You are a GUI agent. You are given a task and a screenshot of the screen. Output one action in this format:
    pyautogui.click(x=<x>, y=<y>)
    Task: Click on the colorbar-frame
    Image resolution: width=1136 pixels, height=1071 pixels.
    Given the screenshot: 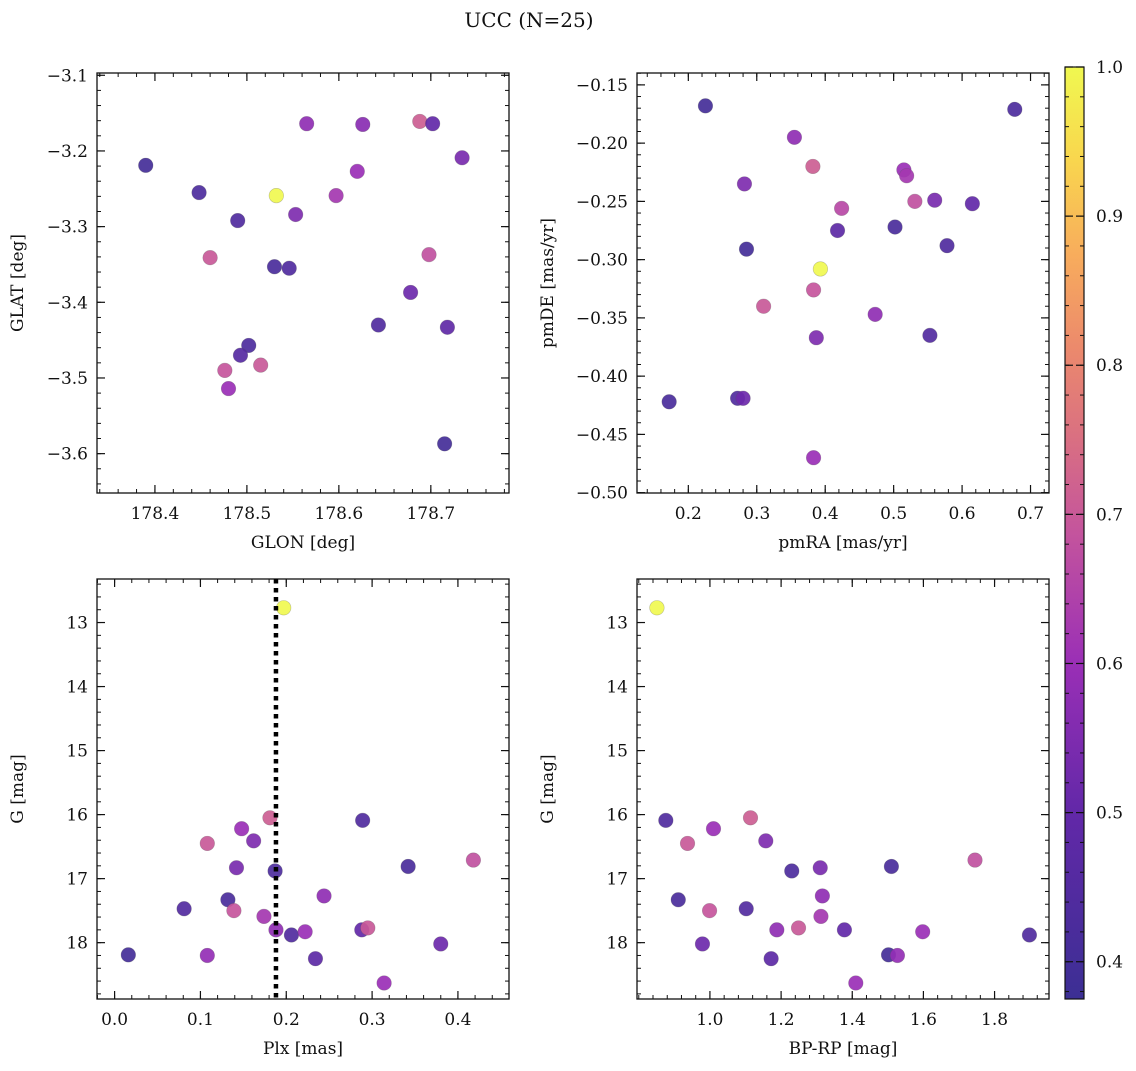 What is the action you would take?
    pyautogui.click(x=1074, y=533)
    